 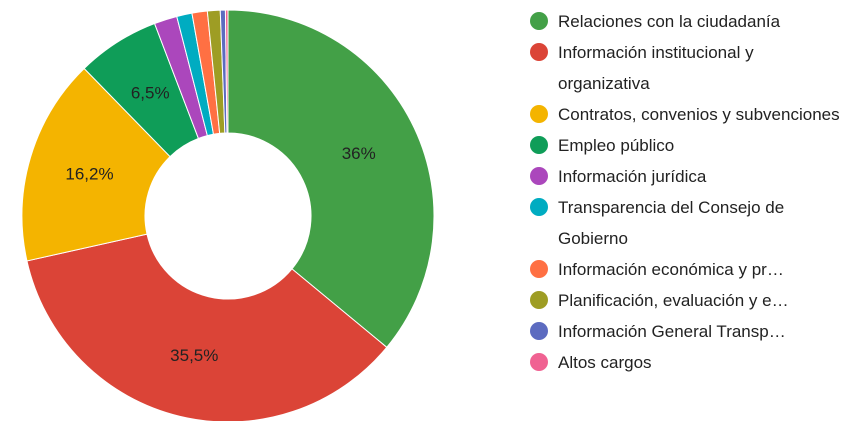 I want to click on legend-label: Empleo público, so click(x=616, y=145).